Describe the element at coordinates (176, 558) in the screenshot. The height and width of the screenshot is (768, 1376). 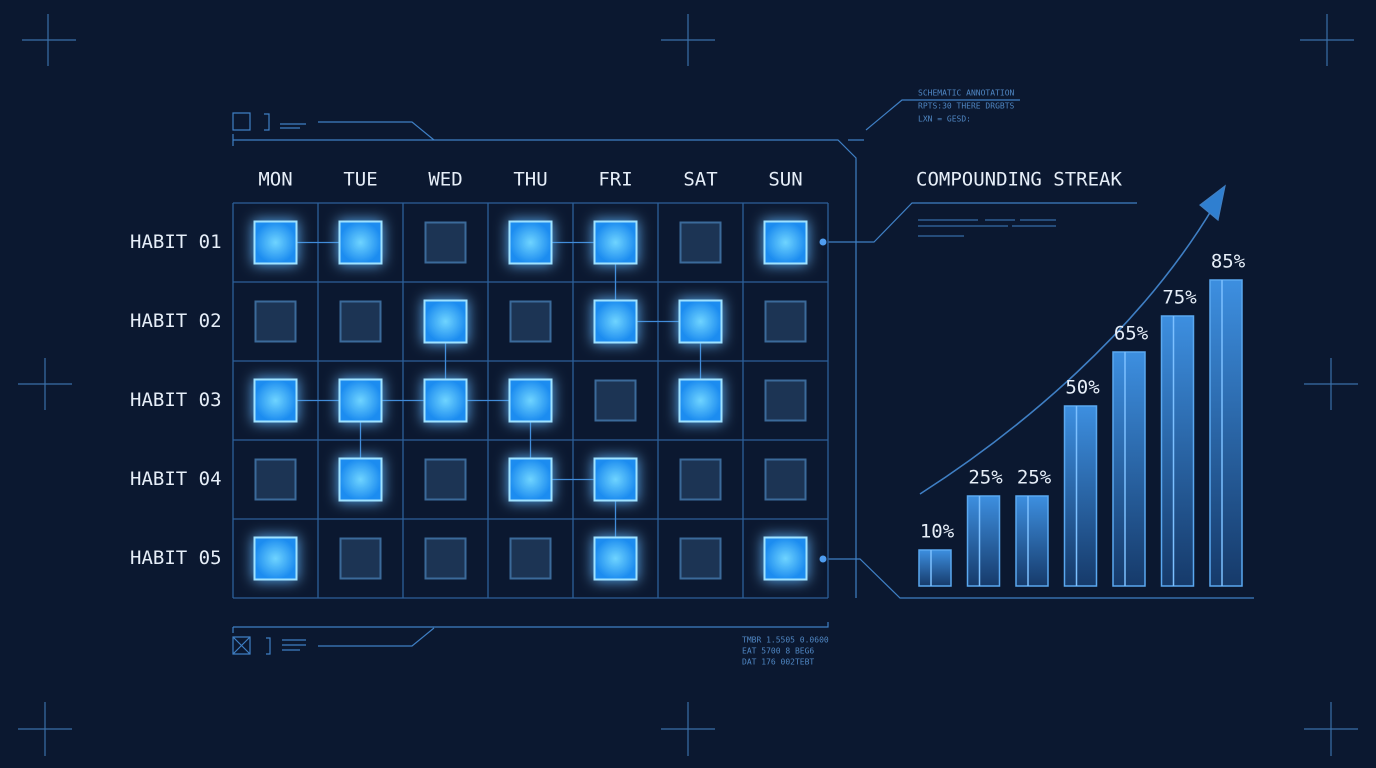
I see `habit-label: HABIT 05` at that location.